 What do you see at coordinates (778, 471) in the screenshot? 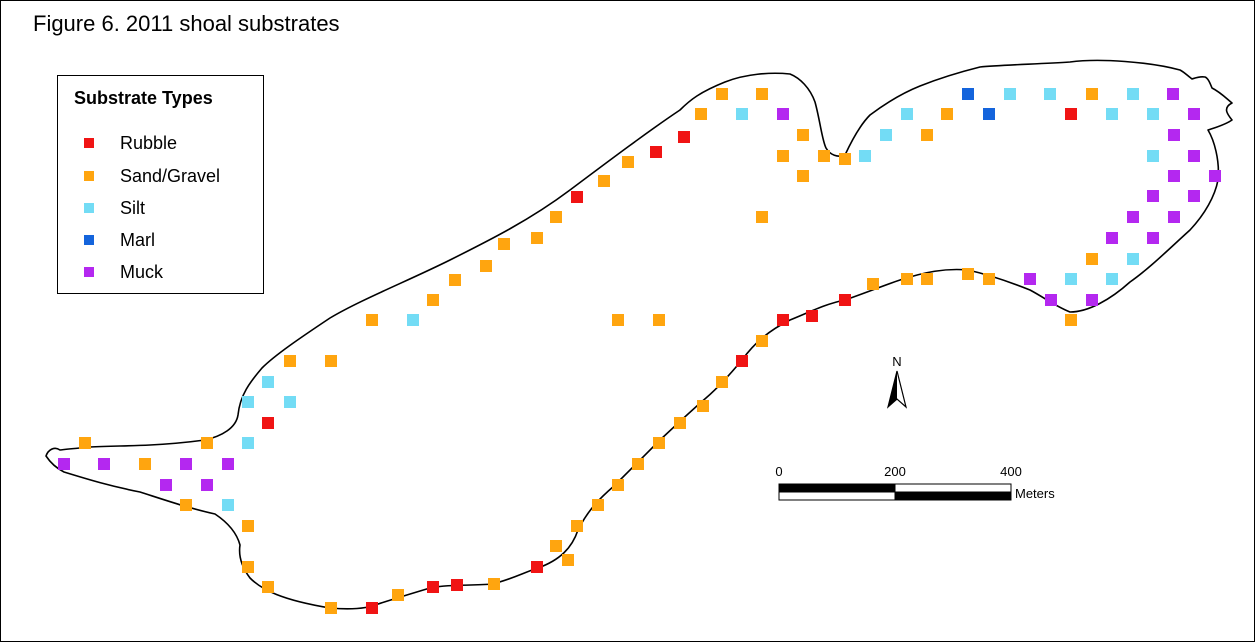
I see `scale-tick-0: 0` at bounding box center [778, 471].